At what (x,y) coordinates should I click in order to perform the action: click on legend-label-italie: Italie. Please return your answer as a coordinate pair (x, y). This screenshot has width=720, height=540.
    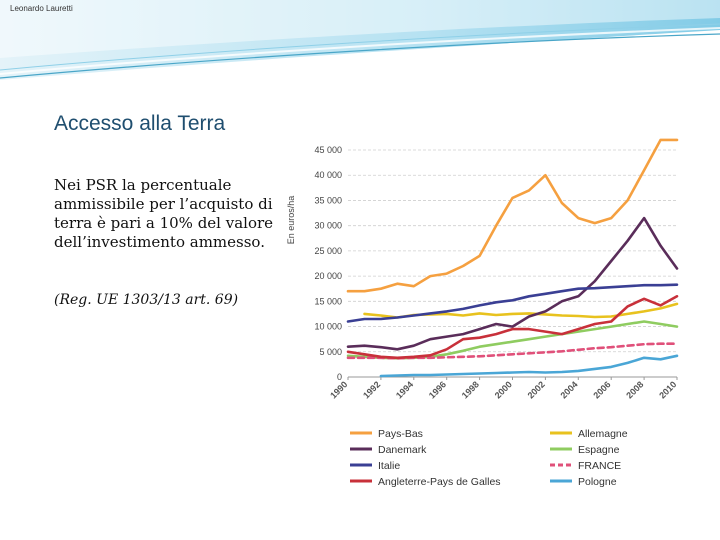
    Looking at the image, I should click on (389, 466).